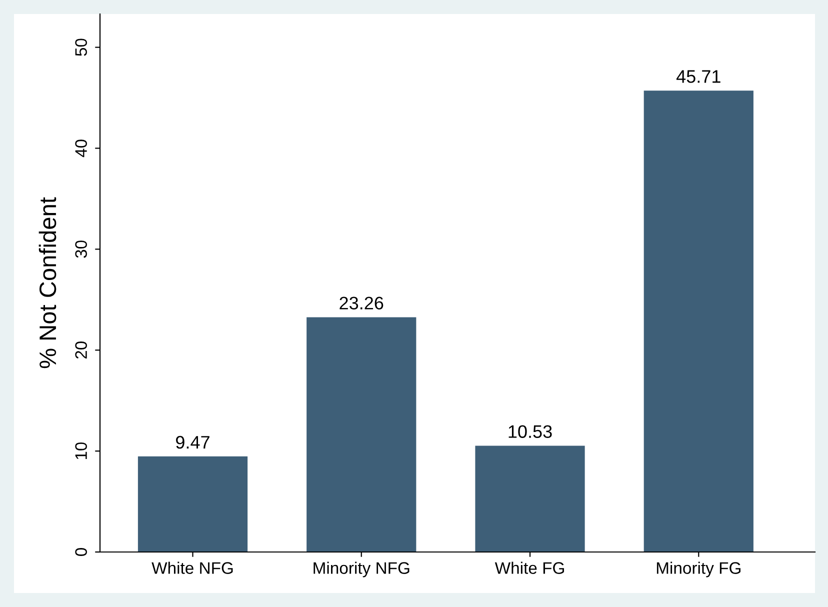 Image resolution: width=828 pixels, height=607 pixels. I want to click on y-tick-label: 0, so click(81, 552).